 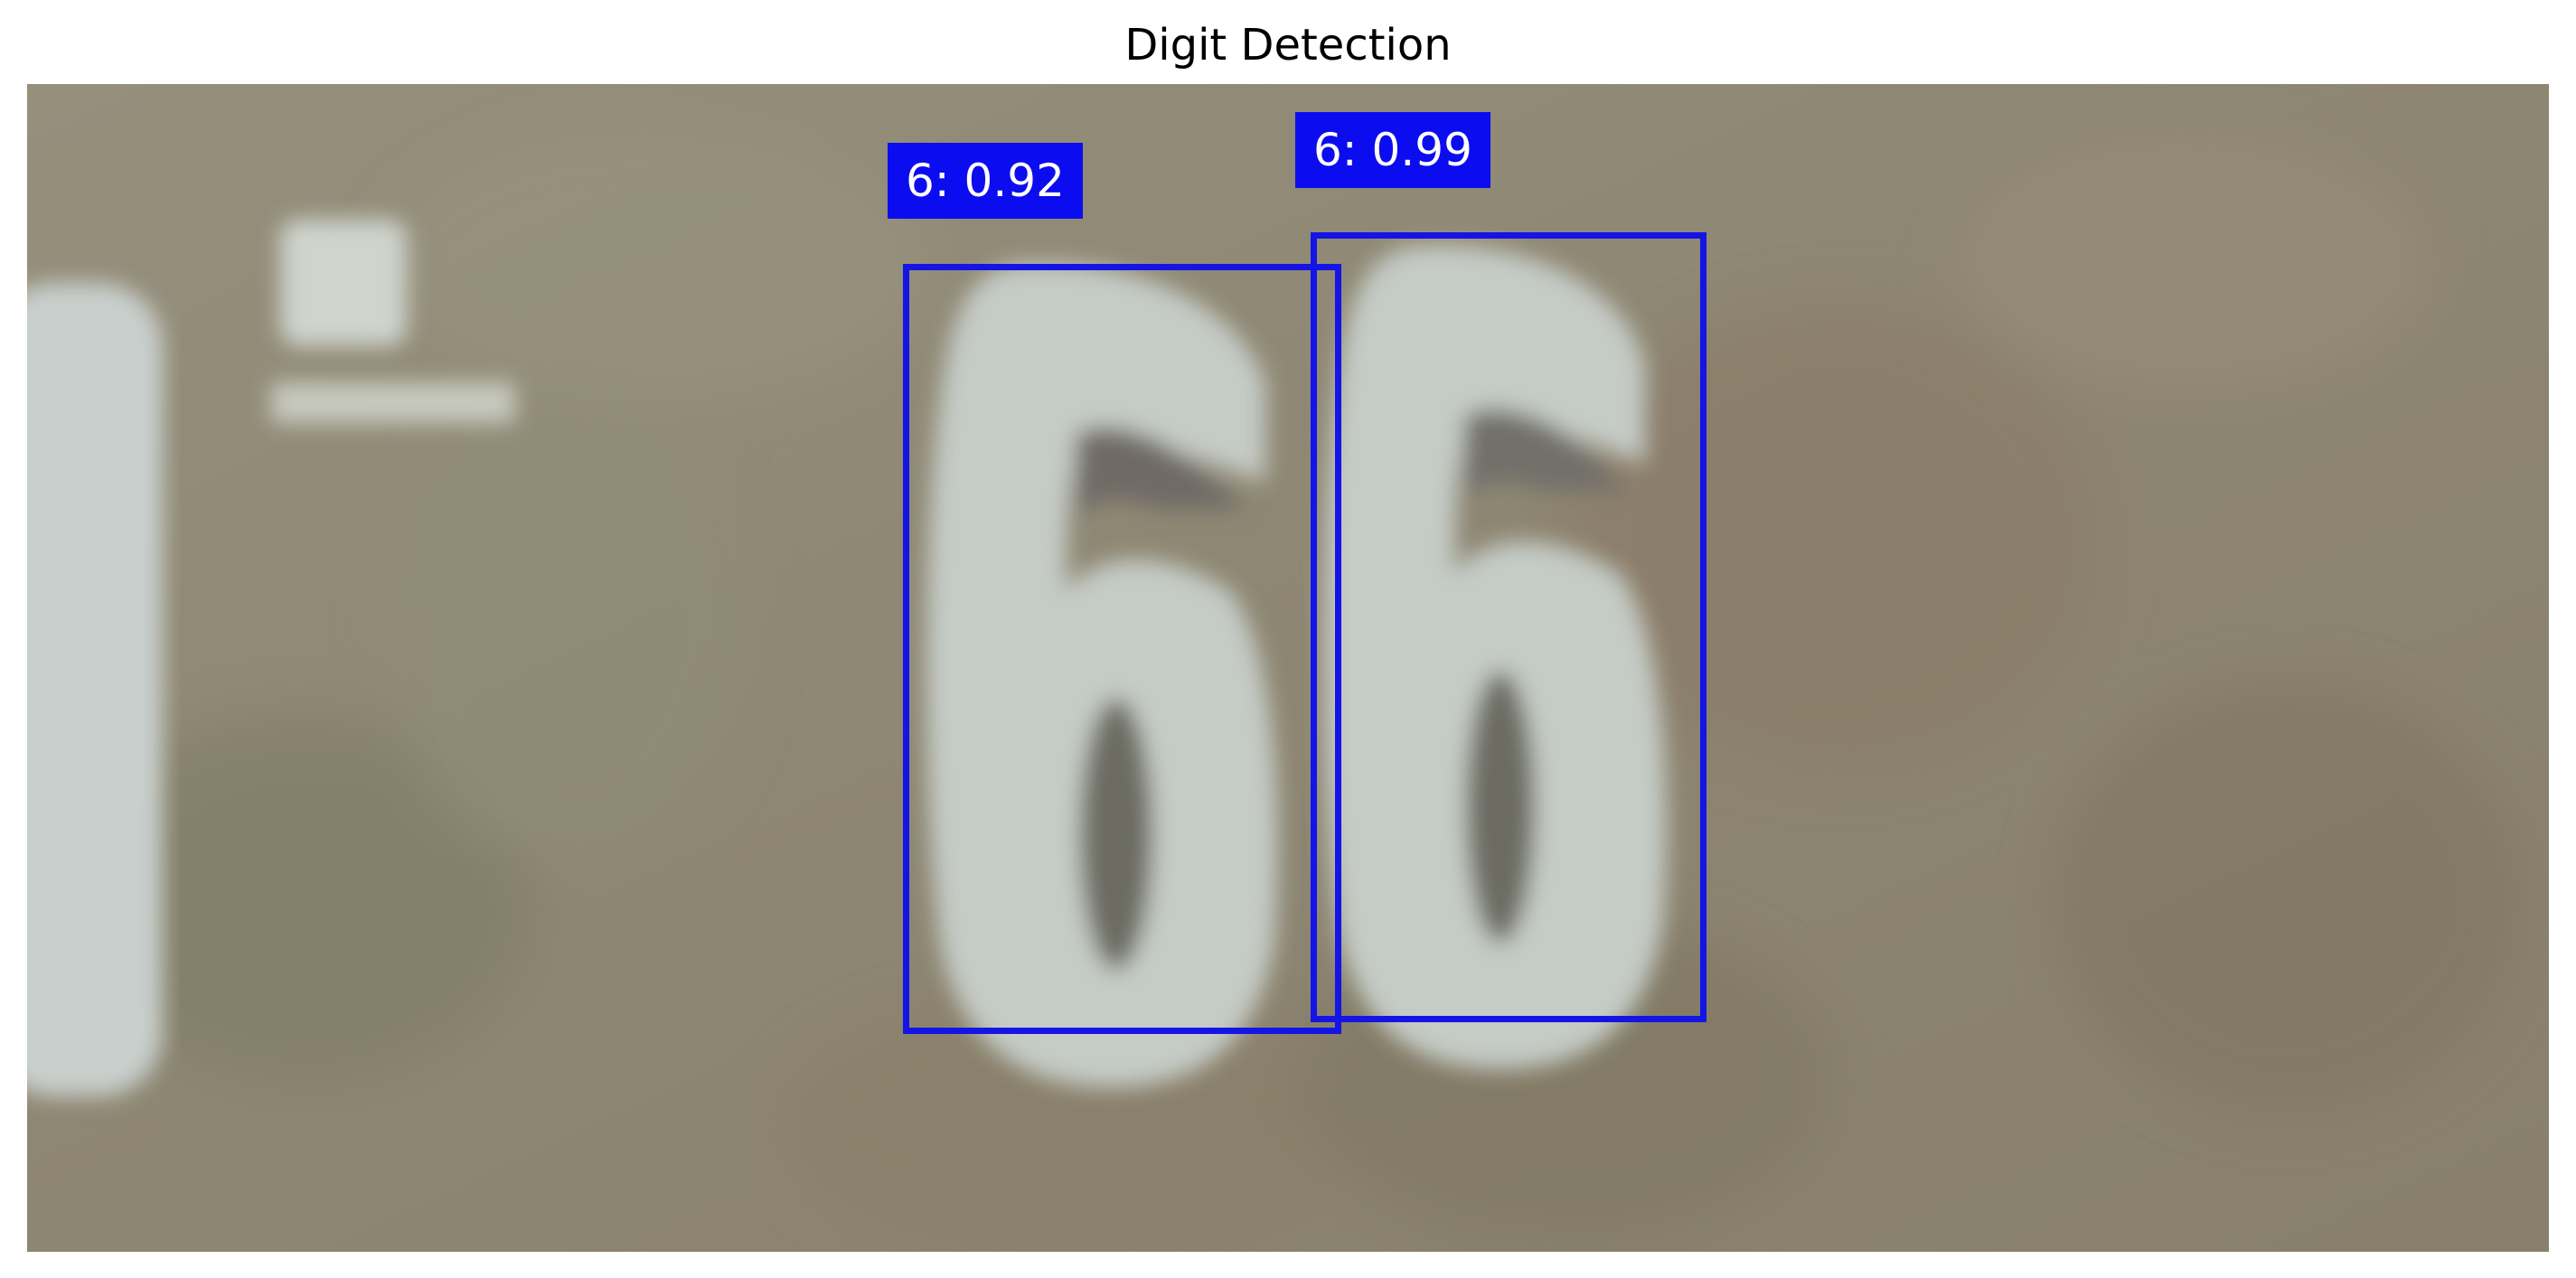 I want to click on detection-label-1: 6: 0.92, so click(x=985, y=181).